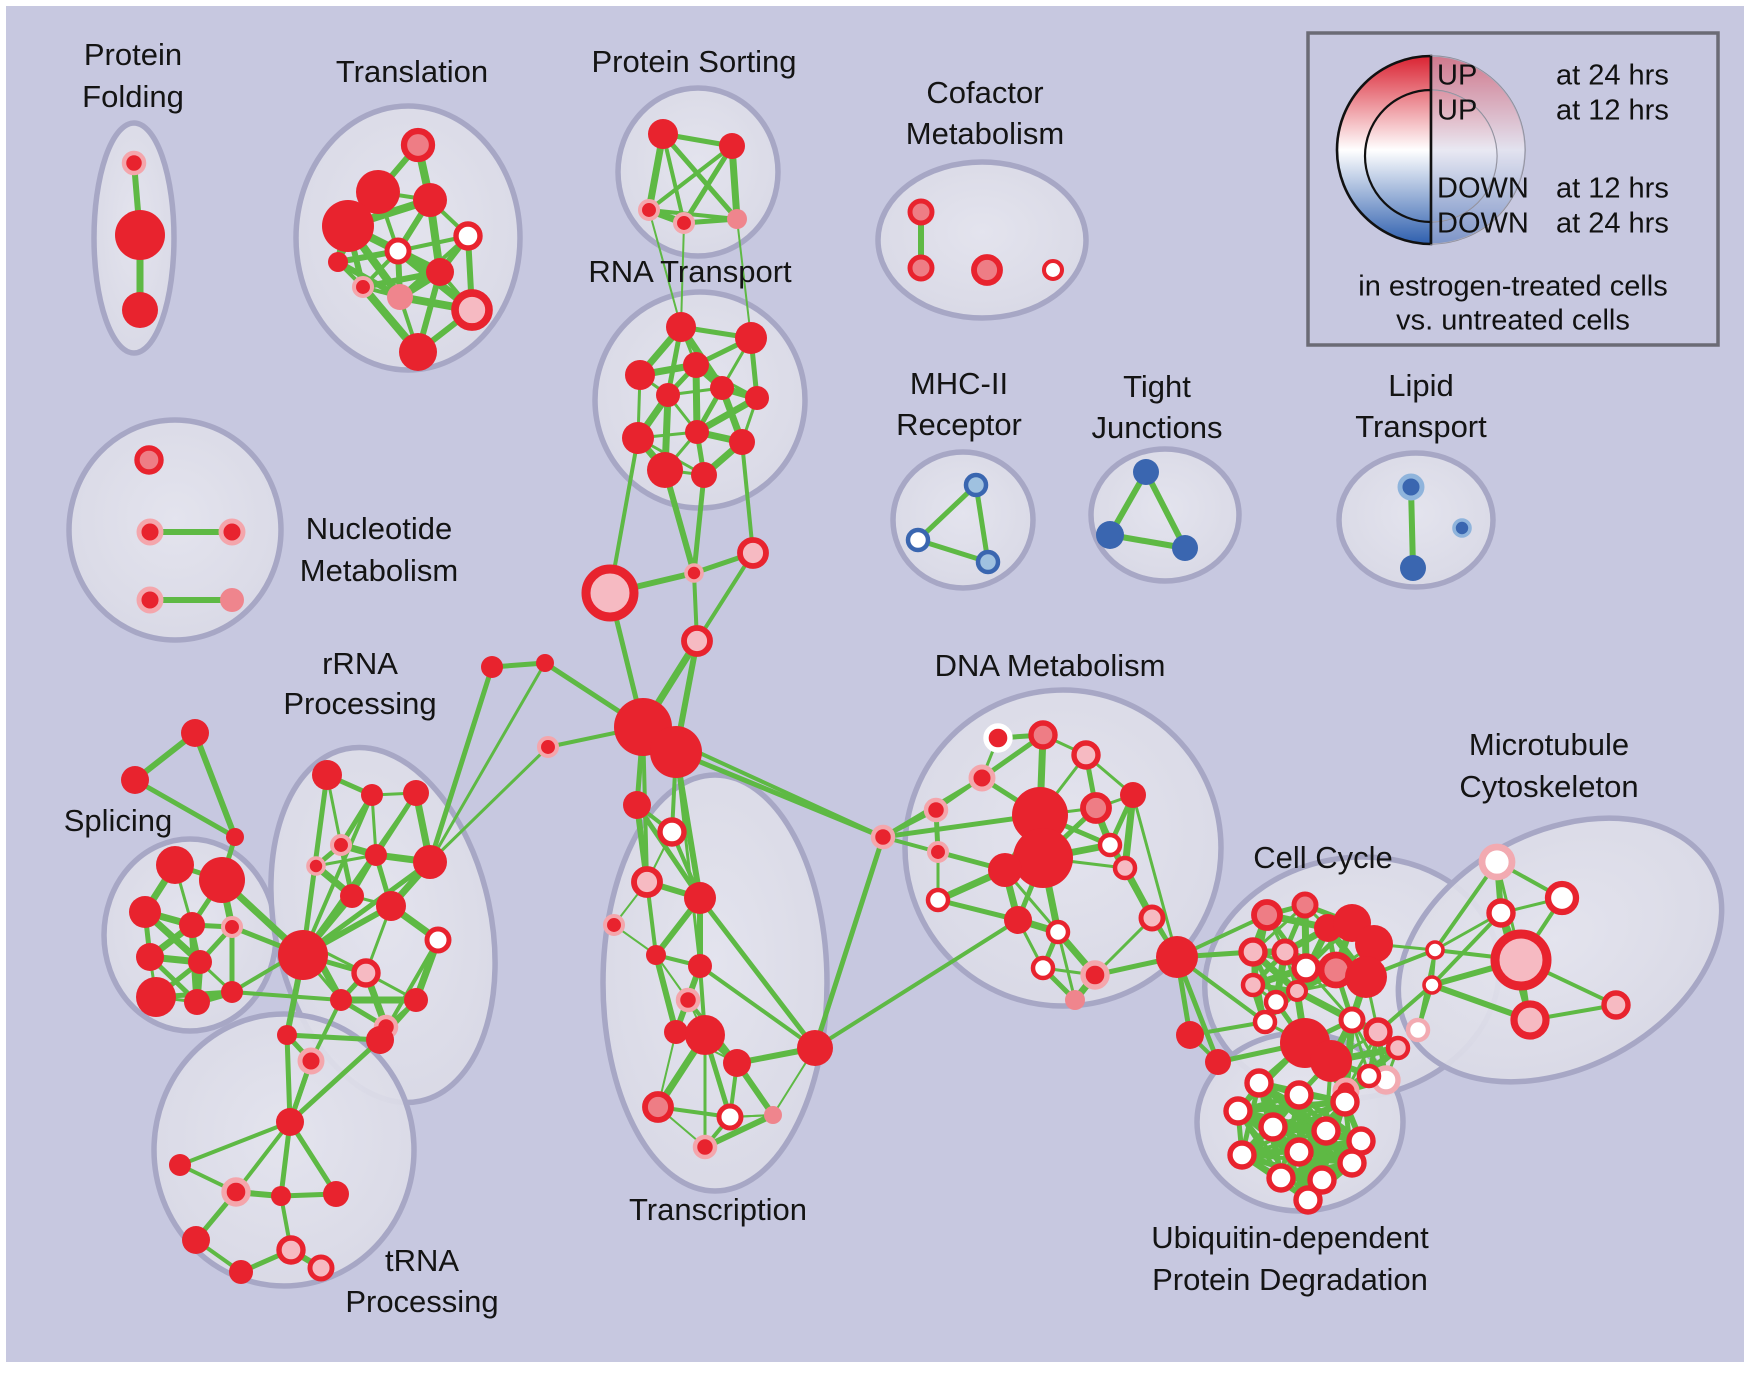  Describe the element at coordinates (918, 540) in the screenshot. I see `network-node-bw` at that location.